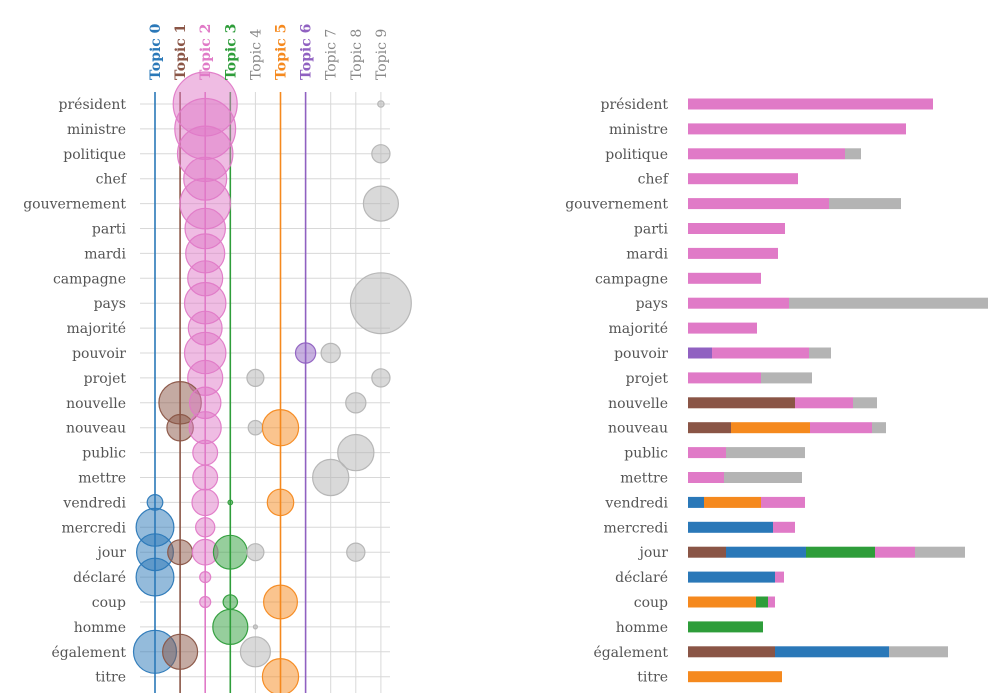 The height and width of the screenshot is (693, 988). What do you see at coordinates (616, 205) in the screenshot?
I see `bar-label-gouvernement: gouvernement` at bounding box center [616, 205].